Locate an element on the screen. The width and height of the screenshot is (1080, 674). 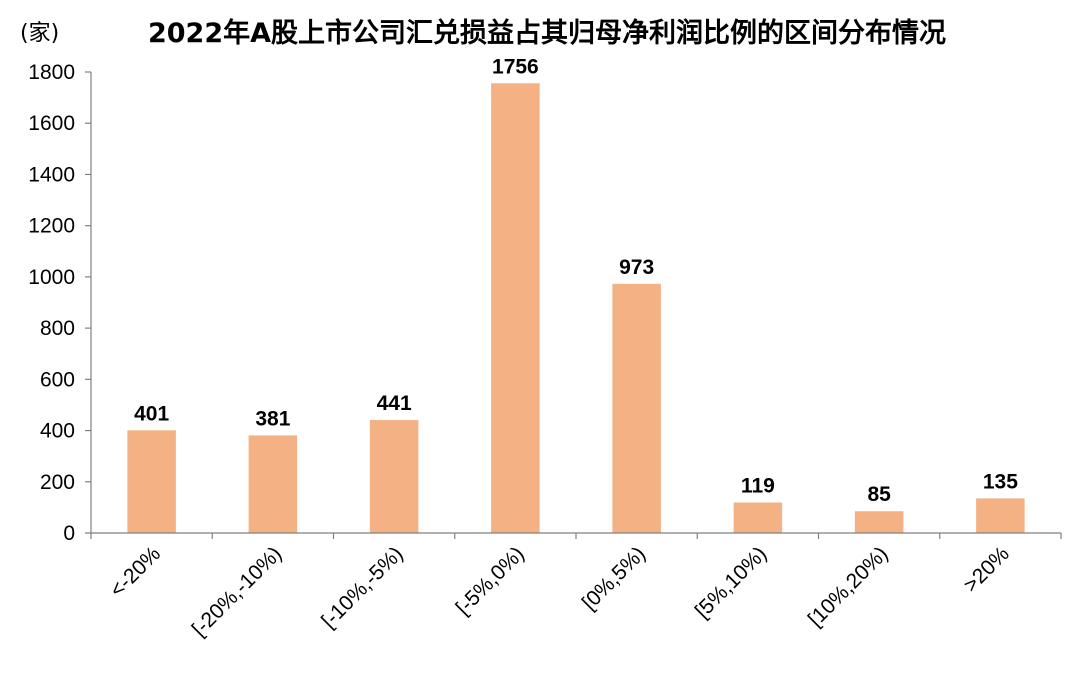
x-tick-label: >20% is located at coordinates (986, 569).